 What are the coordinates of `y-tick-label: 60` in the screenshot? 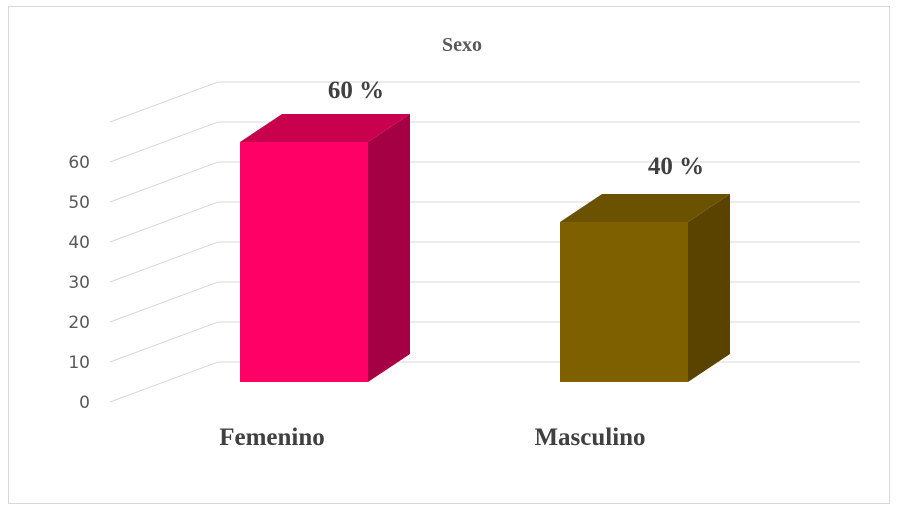 It's located at (79, 163).